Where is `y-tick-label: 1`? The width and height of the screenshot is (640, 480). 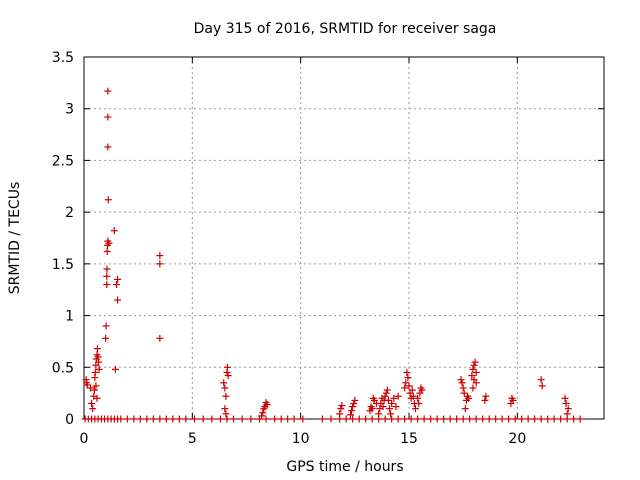 y-tick-label: 1 is located at coordinates (69, 317).